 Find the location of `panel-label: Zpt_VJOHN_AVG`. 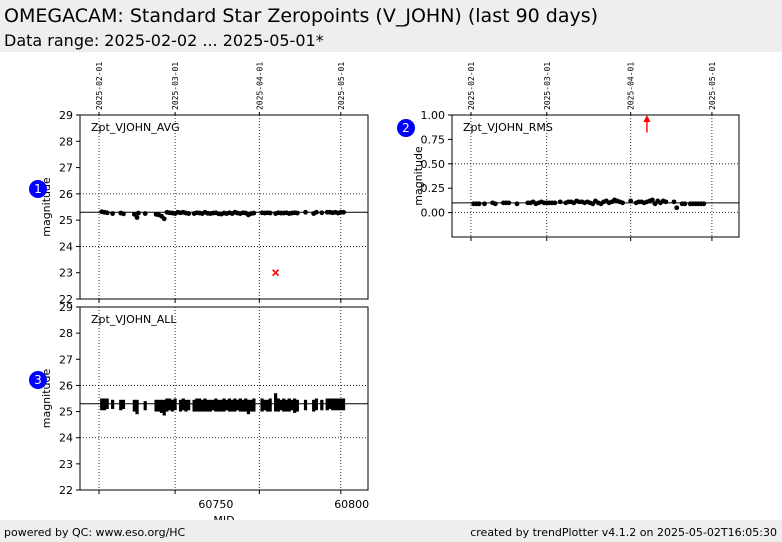

panel-label: Zpt_VJOHN_AVG is located at coordinates (135, 127).